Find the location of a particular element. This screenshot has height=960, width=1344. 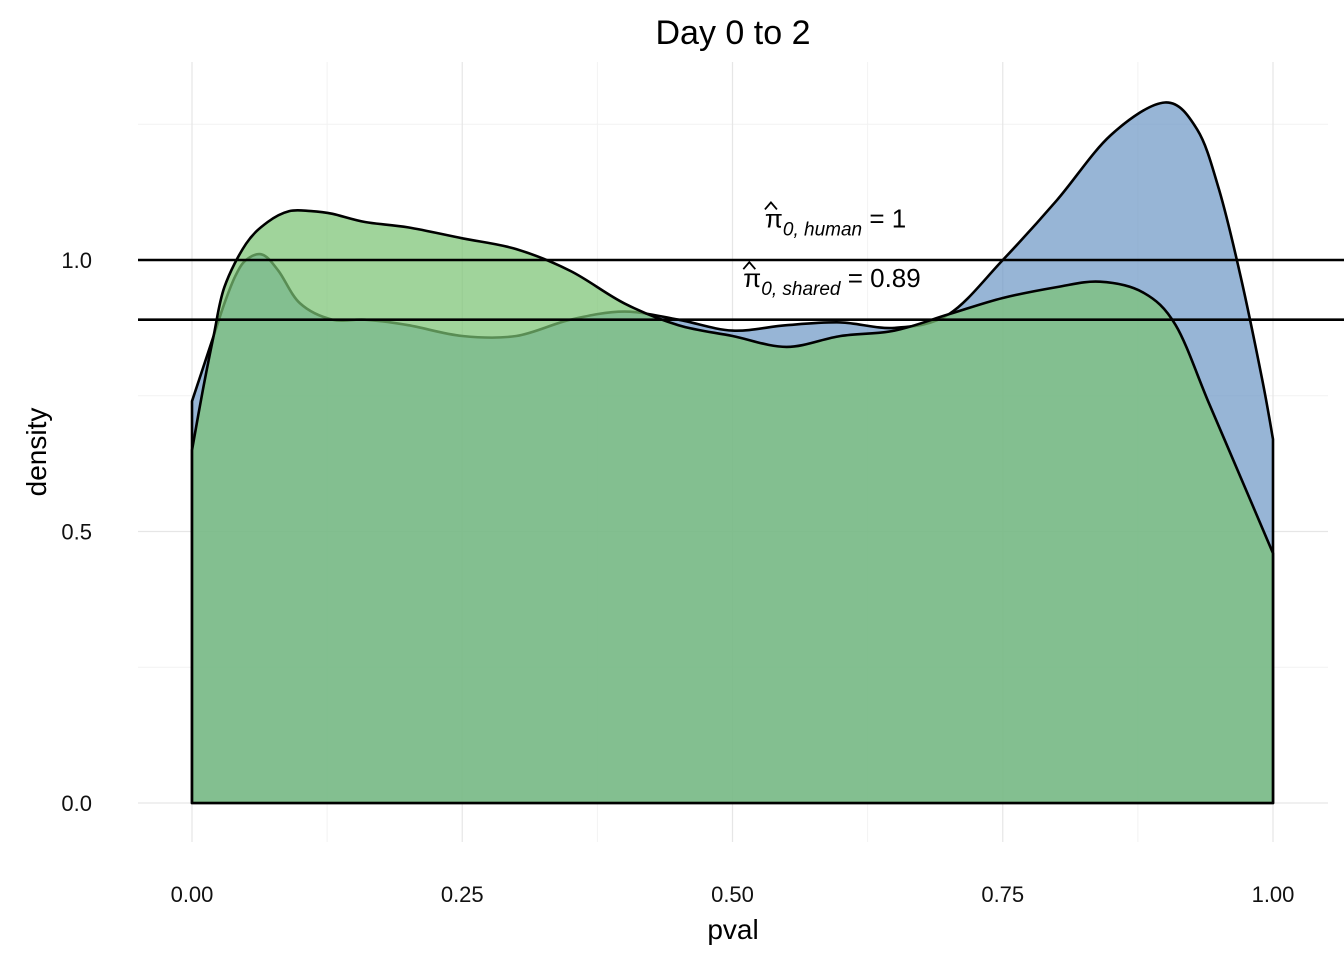

x-tick-label: 0.50 is located at coordinates (732, 894).